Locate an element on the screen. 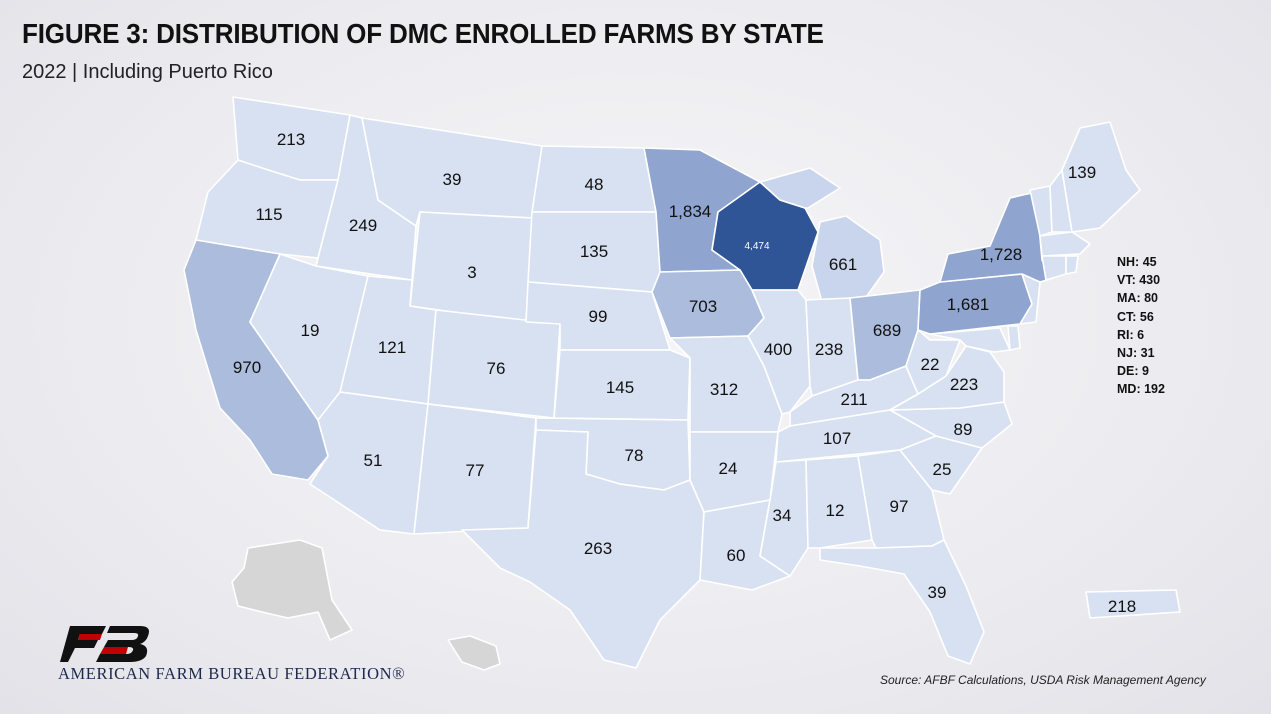 This screenshot has height=714, width=1271. label-FL: 39 is located at coordinates (937, 592).